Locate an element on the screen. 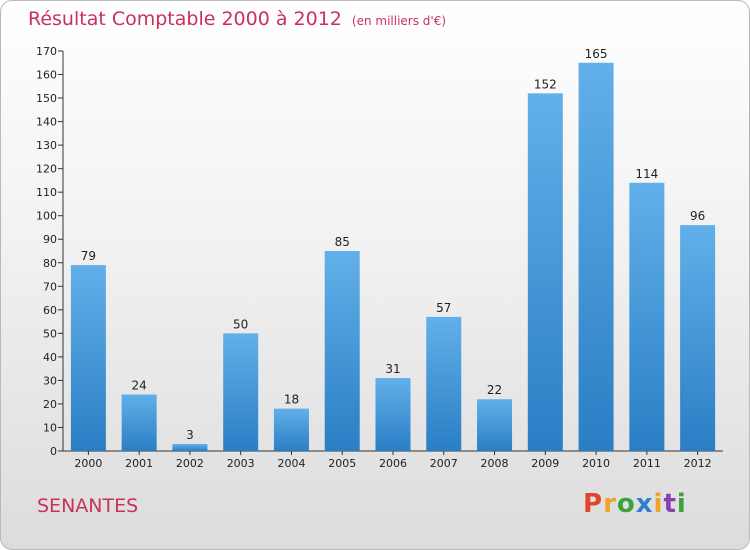 This screenshot has width=750, height=550. bar-value-label: 96 is located at coordinates (697, 216).